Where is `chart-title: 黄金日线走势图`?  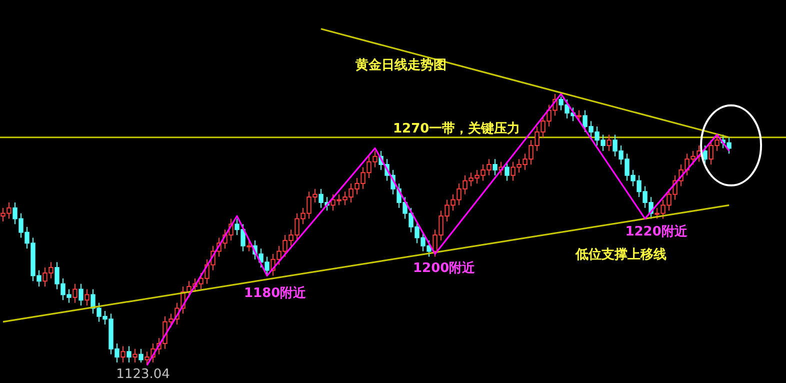
chart-title: 黄金日线走势图 is located at coordinates (400, 64).